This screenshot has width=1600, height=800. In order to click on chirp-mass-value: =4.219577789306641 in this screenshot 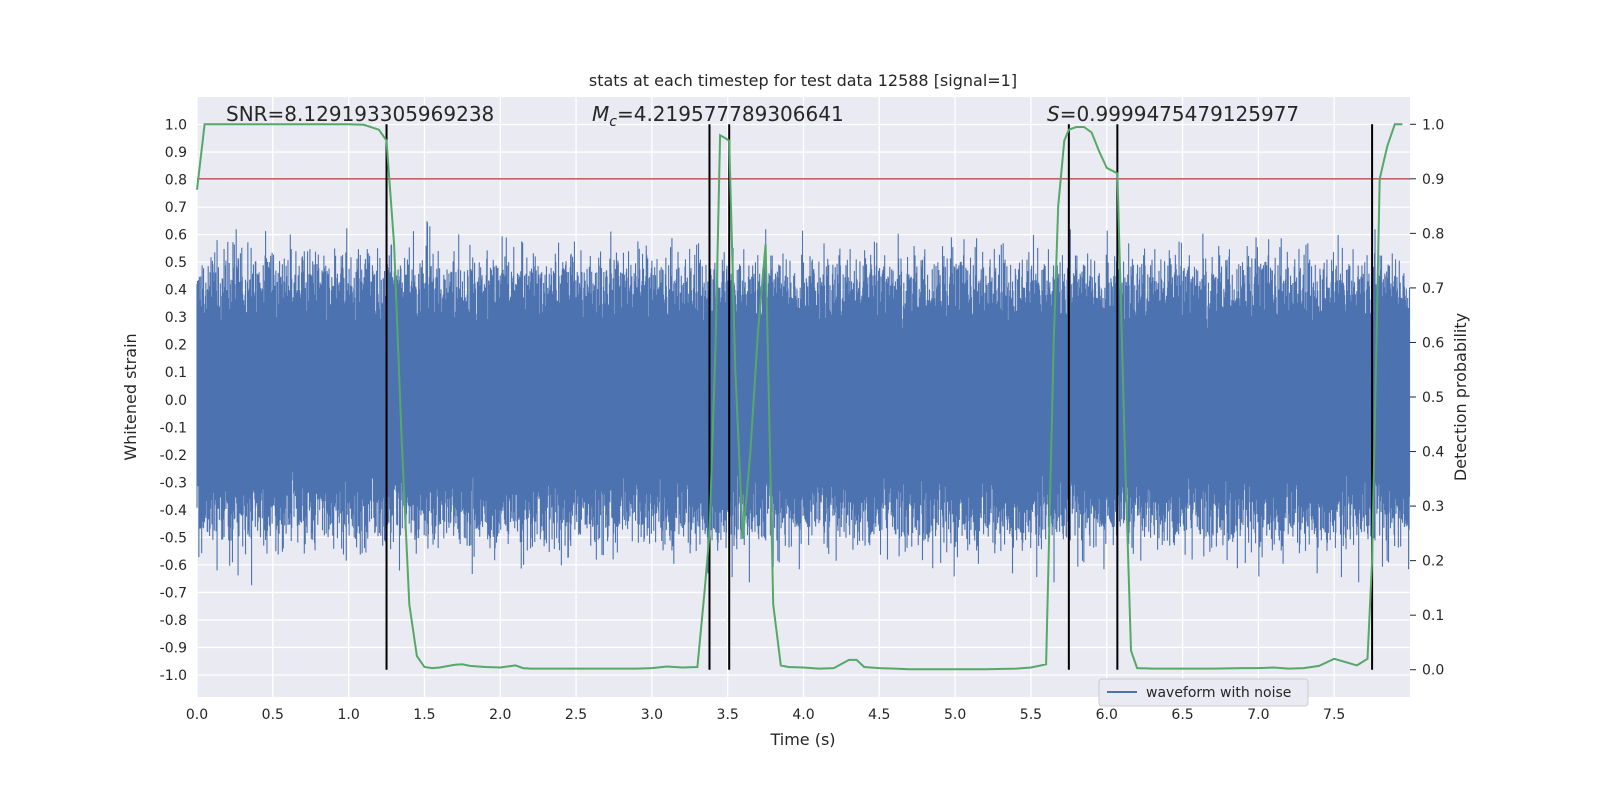, I will do `click(730, 114)`.